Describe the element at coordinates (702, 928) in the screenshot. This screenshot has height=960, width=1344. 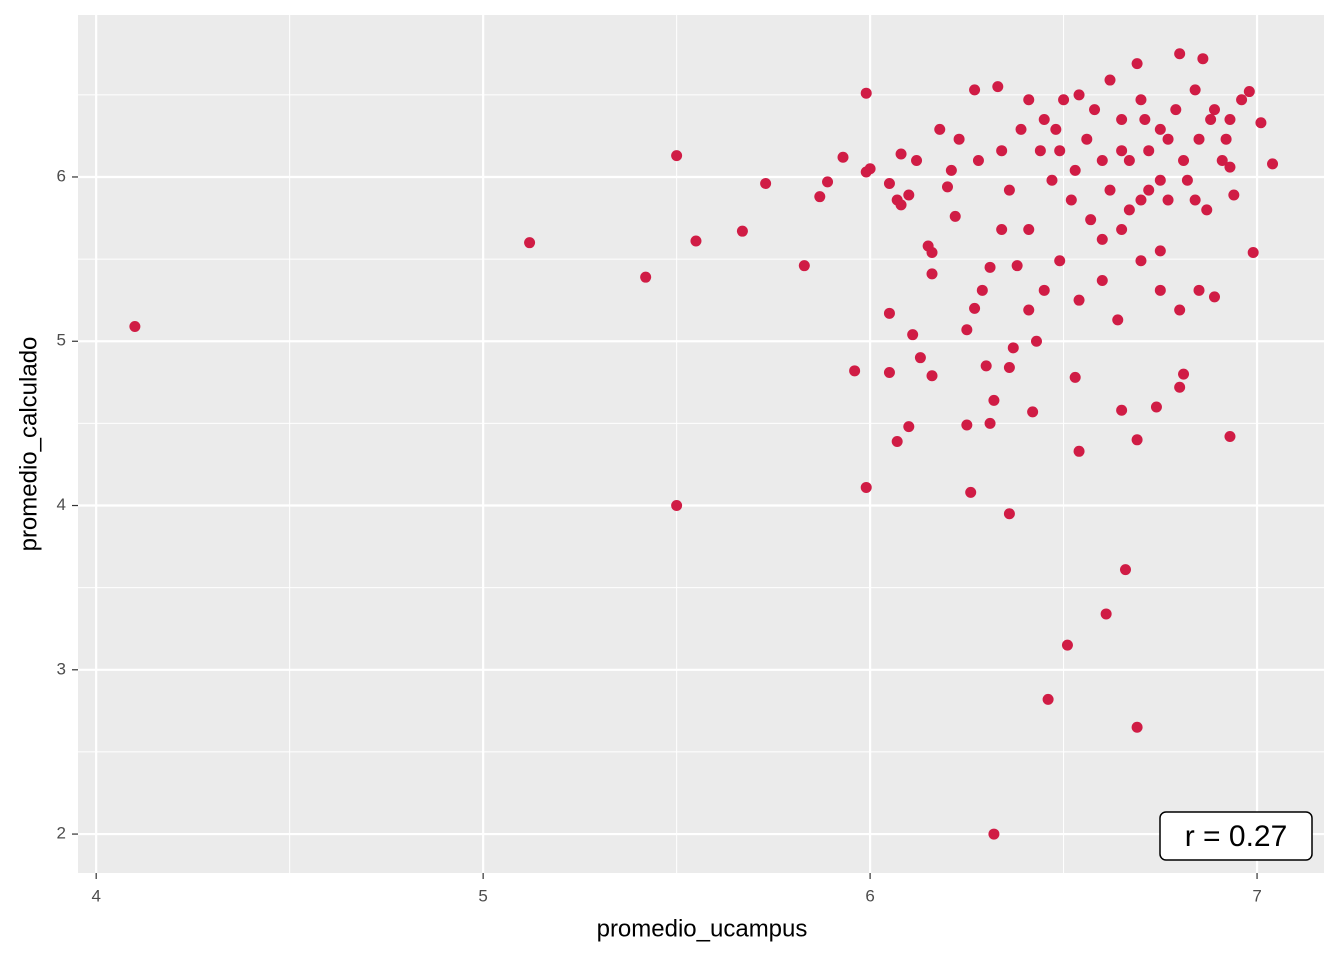
I see `x-axis-title: promedio_ucampus` at that location.